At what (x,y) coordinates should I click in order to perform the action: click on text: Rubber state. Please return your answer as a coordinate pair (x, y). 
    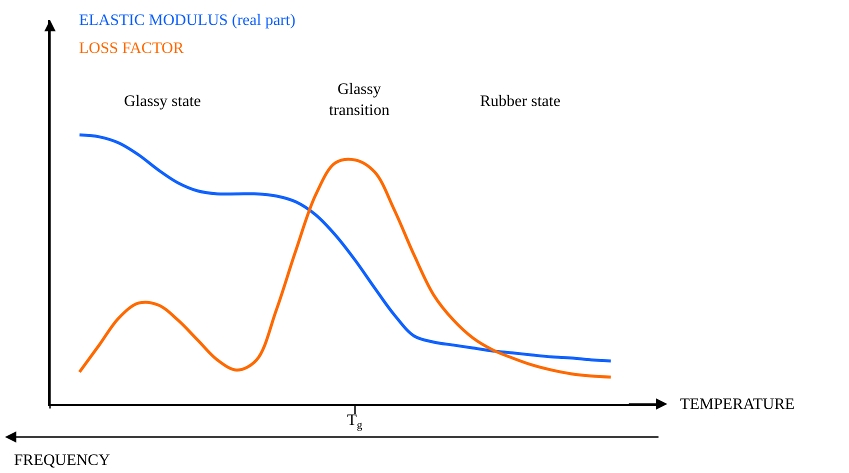
    Looking at the image, I should click on (520, 101).